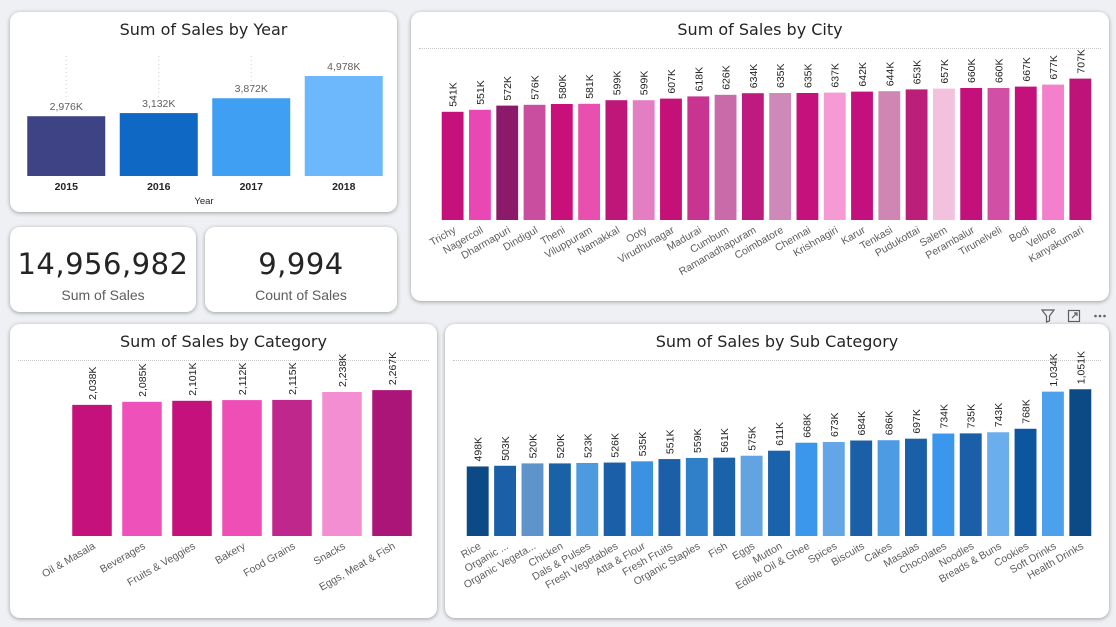  What do you see at coordinates (452, 165) in the screenshot?
I see `bar-trichy` at bounding box center [452, 165].